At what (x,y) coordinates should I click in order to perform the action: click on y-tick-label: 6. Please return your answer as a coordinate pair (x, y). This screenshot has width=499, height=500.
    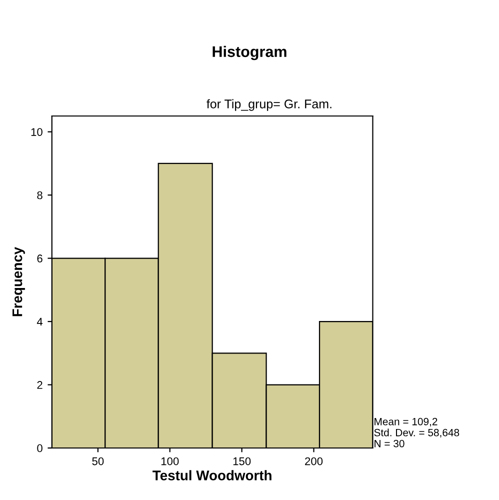
    Looking at the image, I should click on (39, 258).